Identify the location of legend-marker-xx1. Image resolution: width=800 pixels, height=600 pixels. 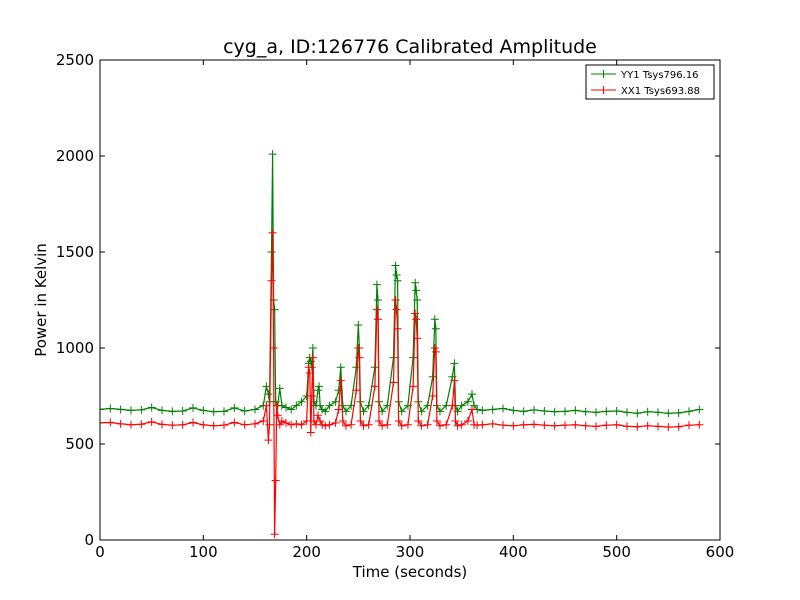
(603, 90).